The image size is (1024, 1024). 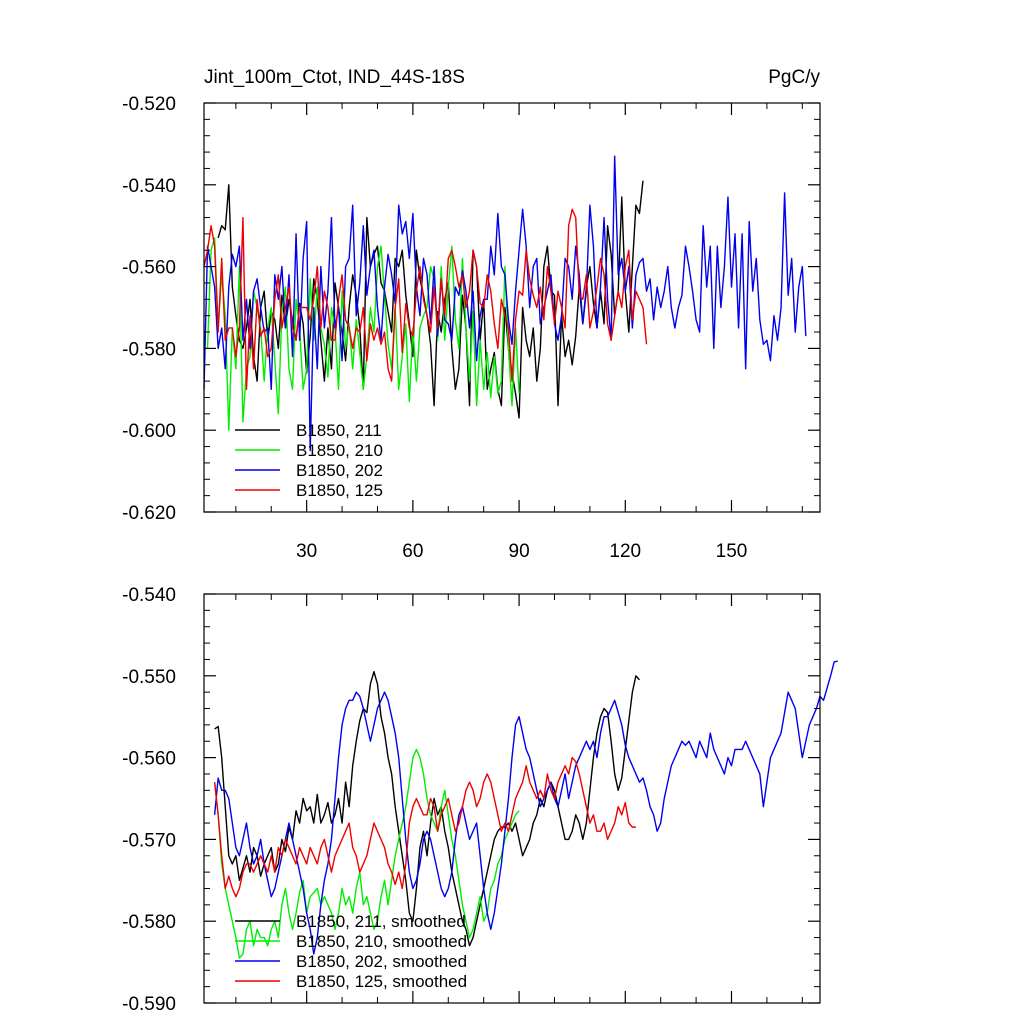 What do you see at coordinates (339, 470) in the screenshot?
I see `top-legend-label-3: B1850, 202` at bounding box center [339, 470].